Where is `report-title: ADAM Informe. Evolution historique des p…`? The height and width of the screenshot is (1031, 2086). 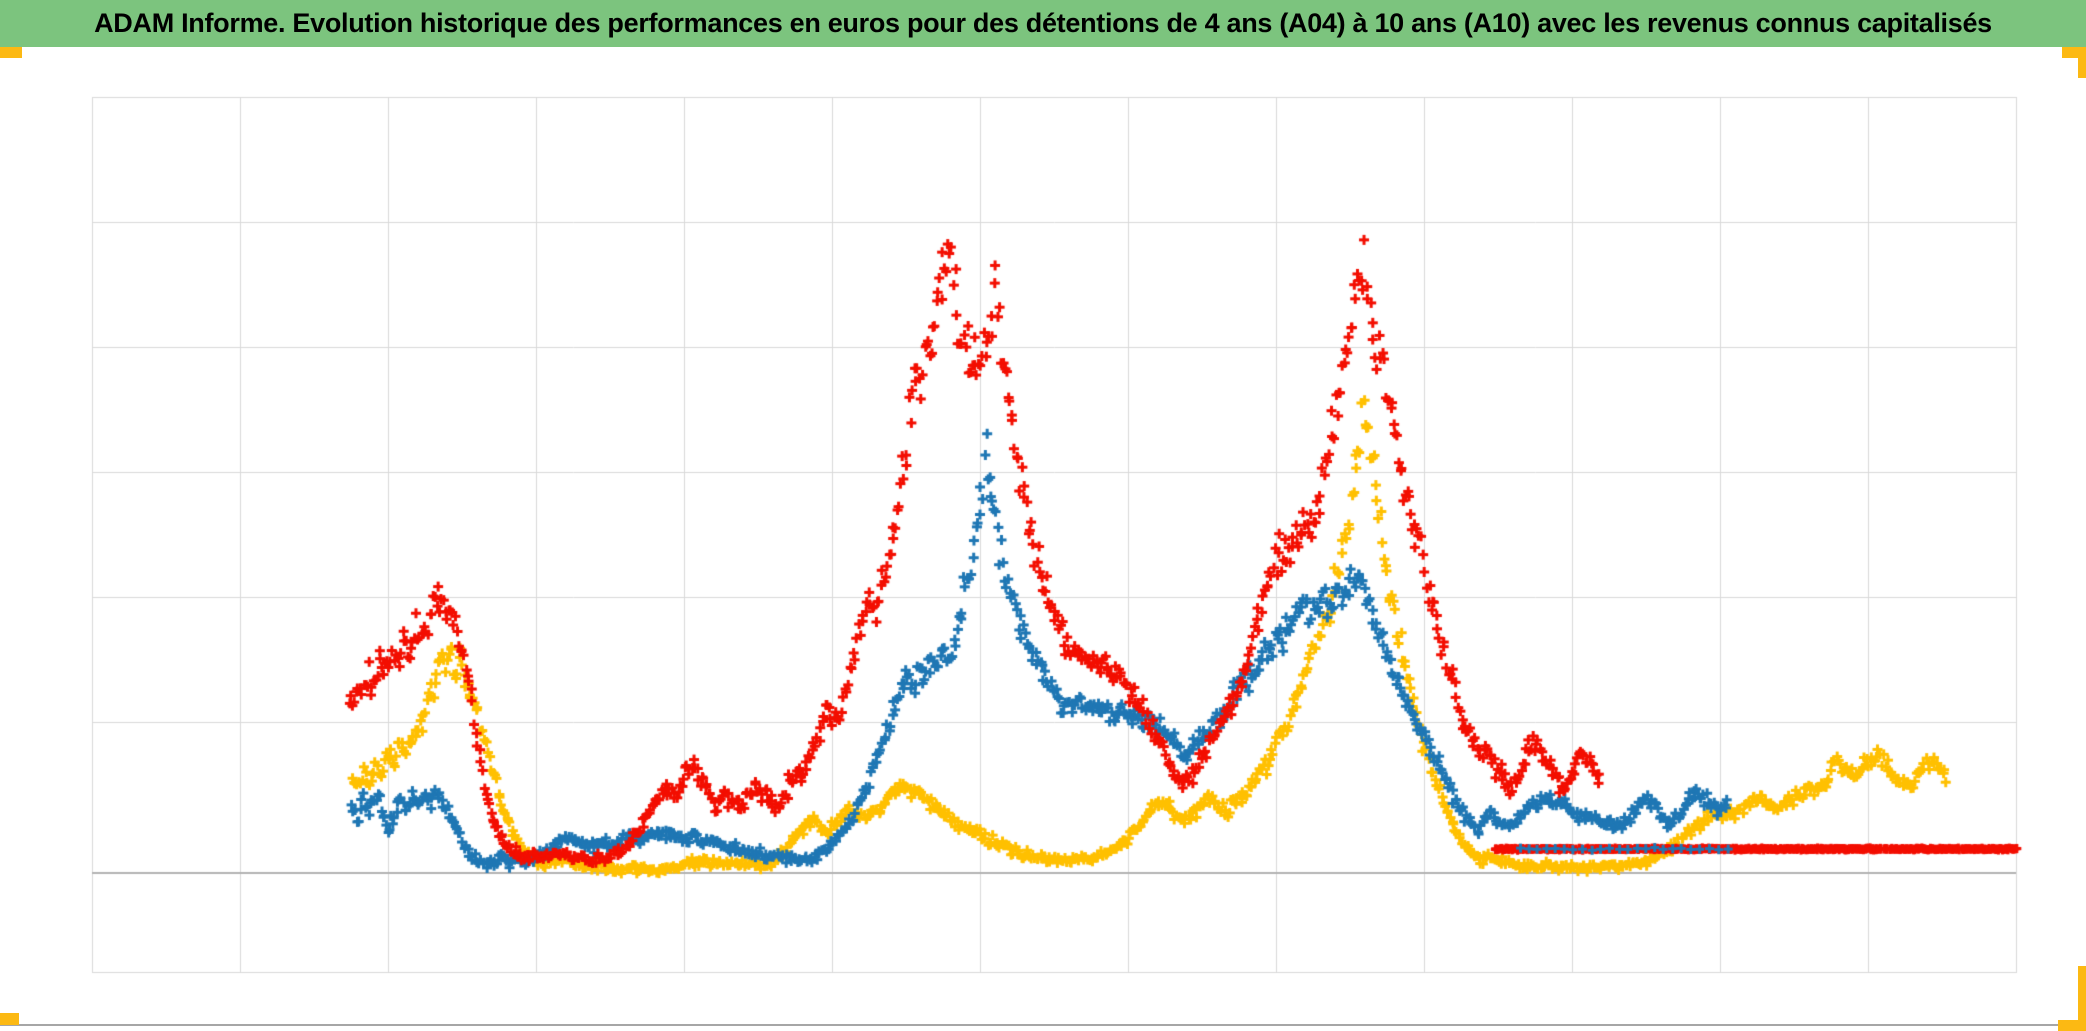
report-title: ADAM Informe. Evolution historique des p… is located at coordinates (1043, 23).